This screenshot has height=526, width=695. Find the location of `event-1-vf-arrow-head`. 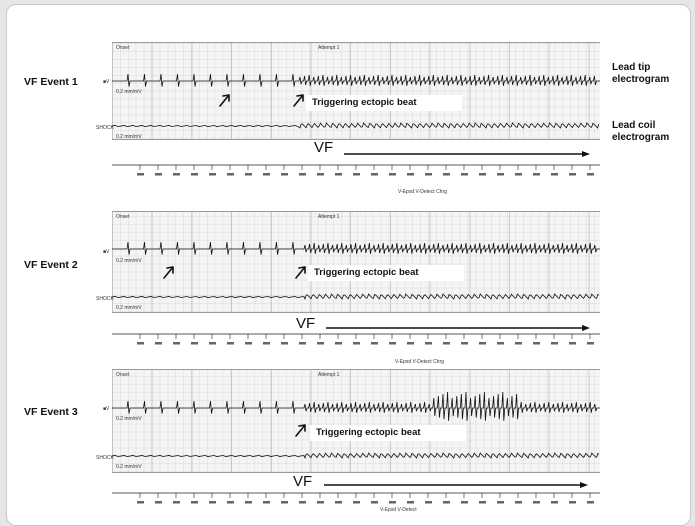

event-1-vf-arrow-head is located at coordinates (586, 154).